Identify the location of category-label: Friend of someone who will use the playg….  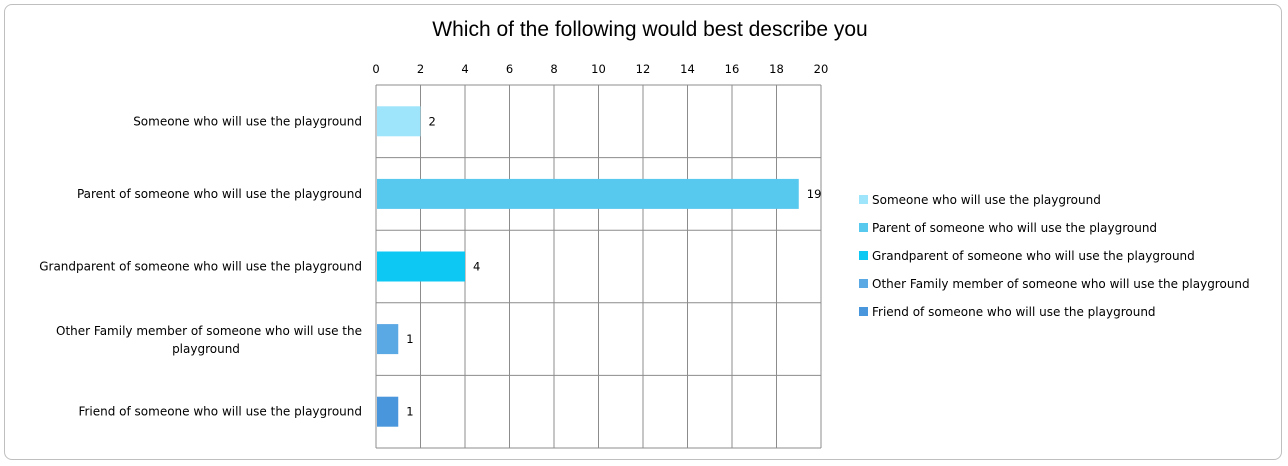
(220, 412).